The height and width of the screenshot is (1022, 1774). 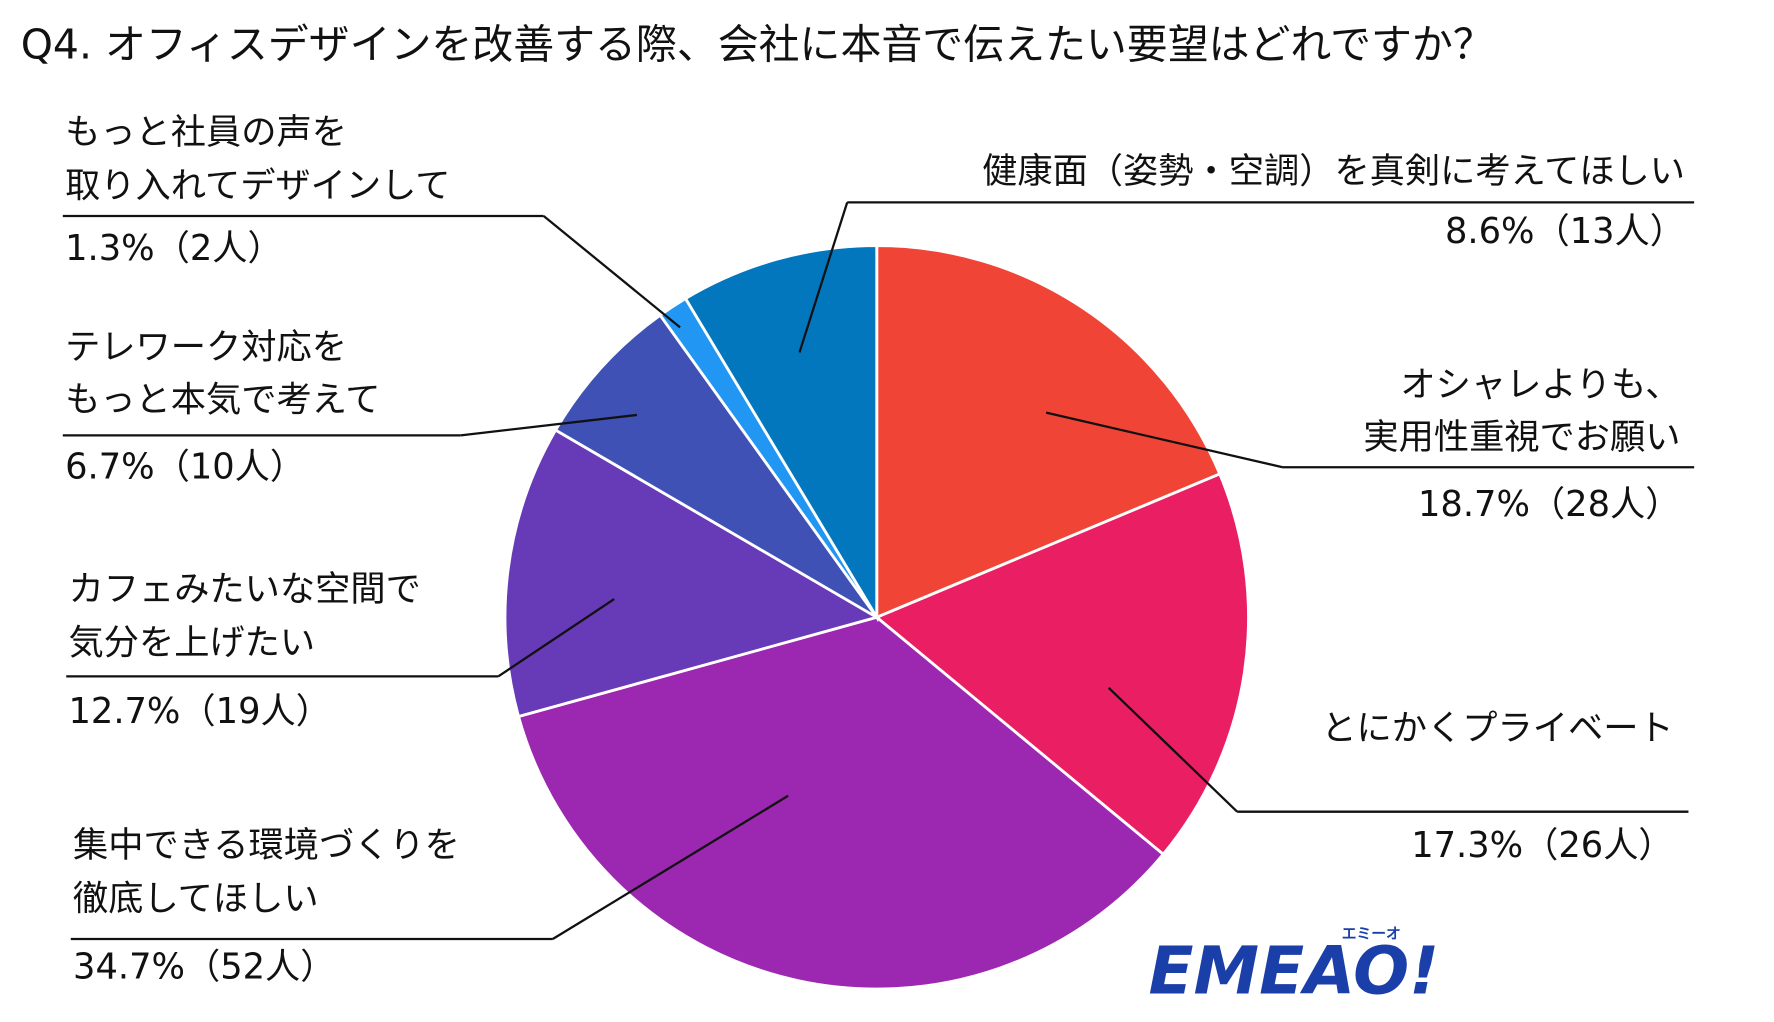 What do you see at coordinates (266, 845) in the screenshot?
I see `slice-label: 集中できる環境づくりを` at bounding box center [266, 845].